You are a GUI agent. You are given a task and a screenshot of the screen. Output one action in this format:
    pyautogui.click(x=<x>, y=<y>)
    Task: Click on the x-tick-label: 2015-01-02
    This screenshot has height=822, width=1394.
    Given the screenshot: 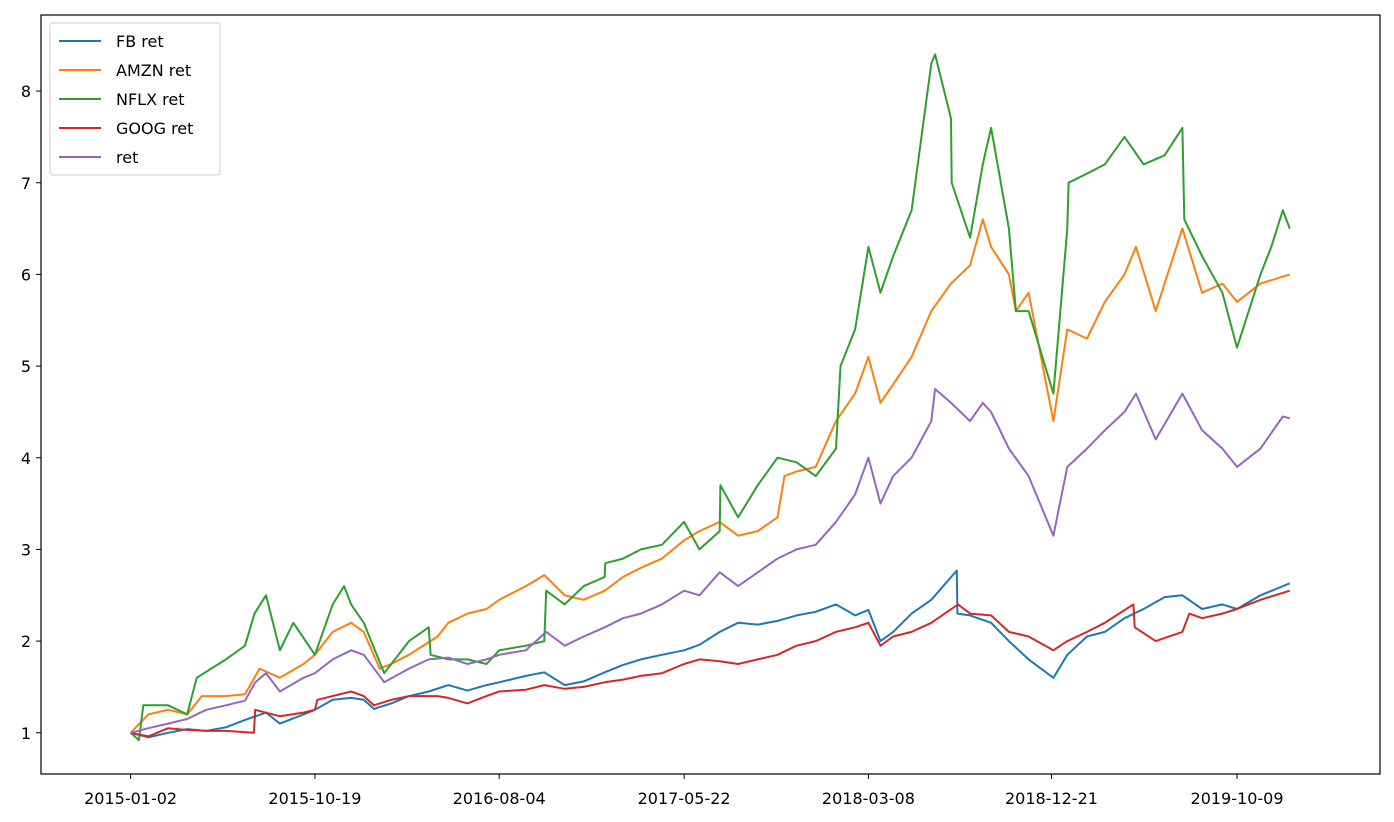 What is the action you would take?
    pyautogui.click(x=130, y=798)
    